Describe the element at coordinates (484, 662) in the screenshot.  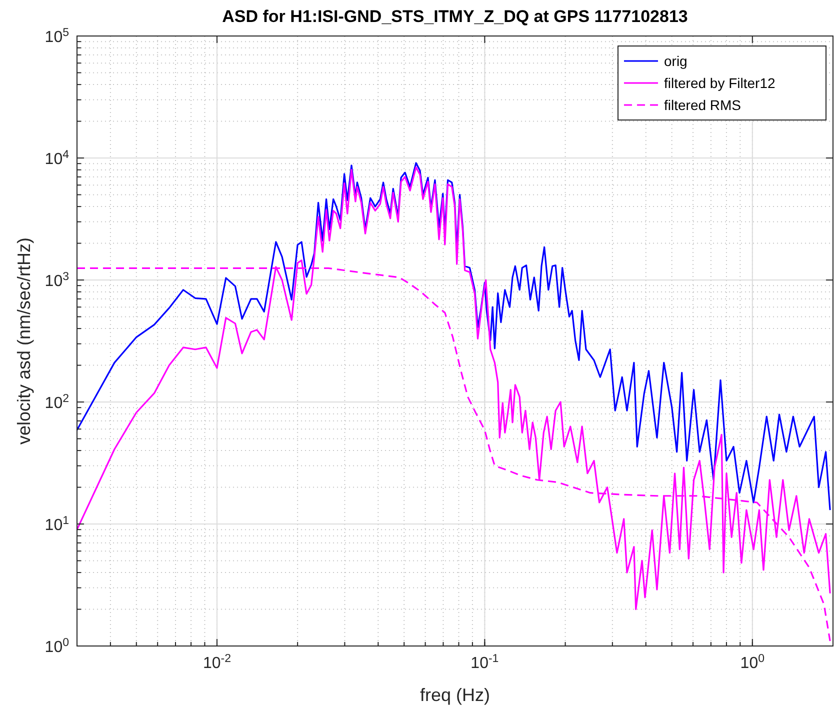
I see `x-tick-label: 10$^{-1}$` at that location.